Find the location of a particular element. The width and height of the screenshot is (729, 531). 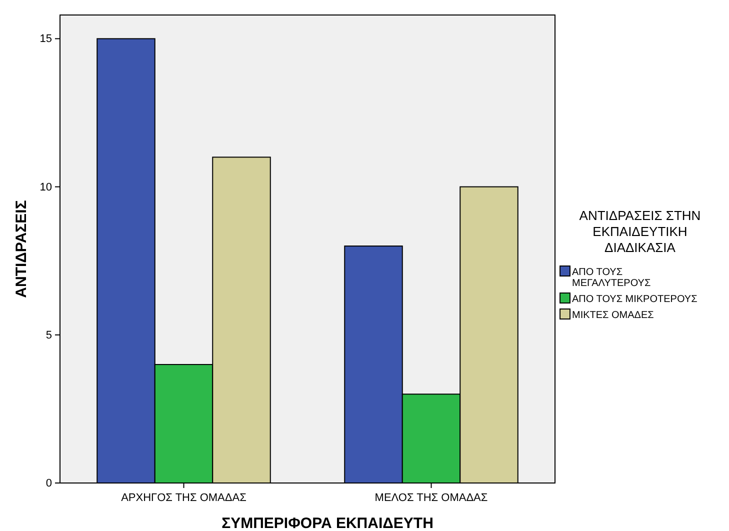

y-tick-label: 5 is located at coordinates (49, 335).